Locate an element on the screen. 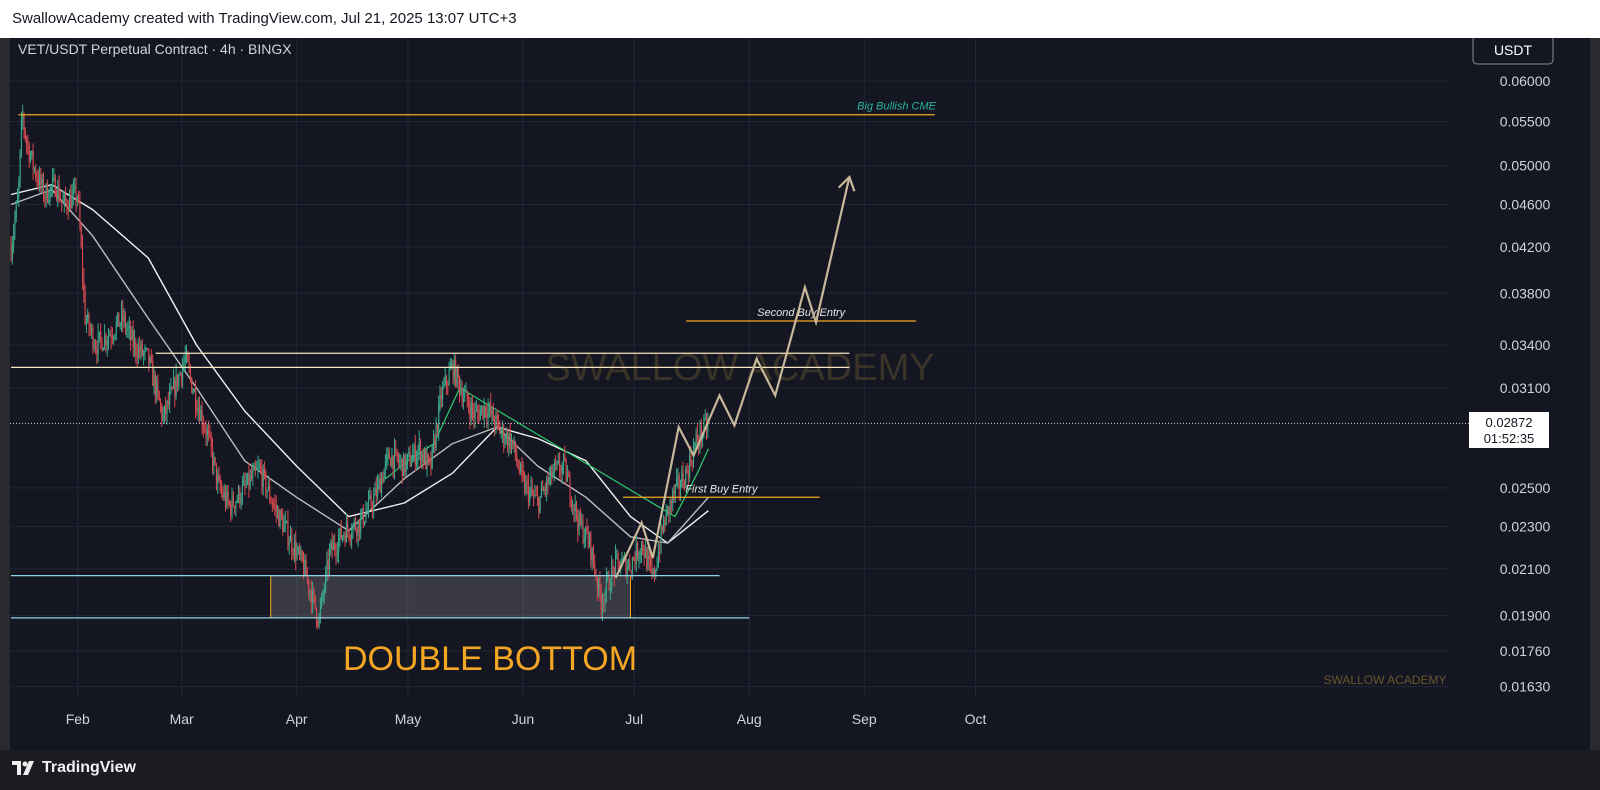 This screenshot has height=790, width=1600. y-tick-label: 0.06000 is located at coordinates (1525, 81).